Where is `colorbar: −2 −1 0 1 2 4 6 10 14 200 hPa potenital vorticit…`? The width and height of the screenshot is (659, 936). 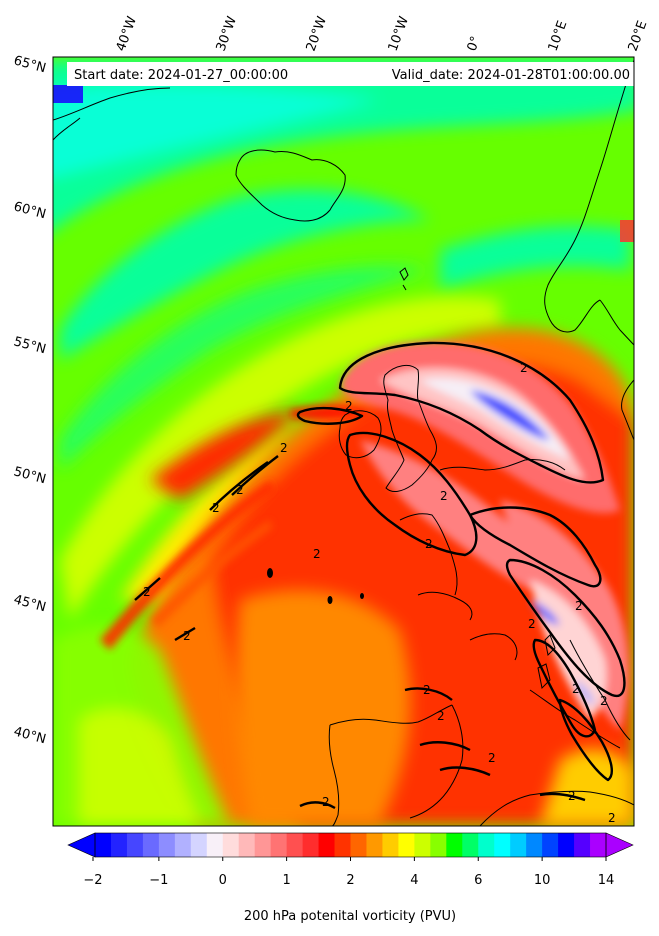 colorbar: −2 −1 0 1 2 4 6 10 14 200 hPa potenital vorticit… is located at coordinates (350, 878).